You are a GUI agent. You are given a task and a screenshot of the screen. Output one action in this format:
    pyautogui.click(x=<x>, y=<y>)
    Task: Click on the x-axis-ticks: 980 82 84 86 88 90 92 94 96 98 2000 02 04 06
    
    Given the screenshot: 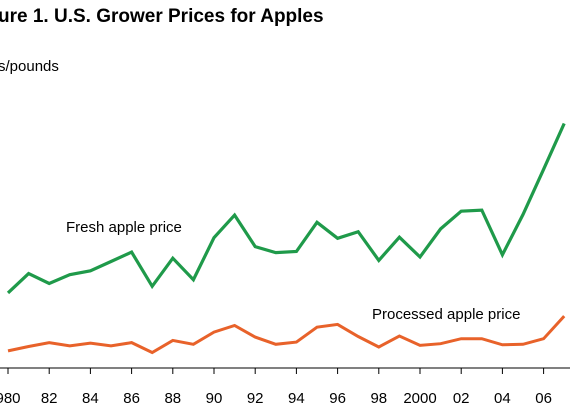 What is the action you would take?
    pyautogui.click(x=276, y=387)
    